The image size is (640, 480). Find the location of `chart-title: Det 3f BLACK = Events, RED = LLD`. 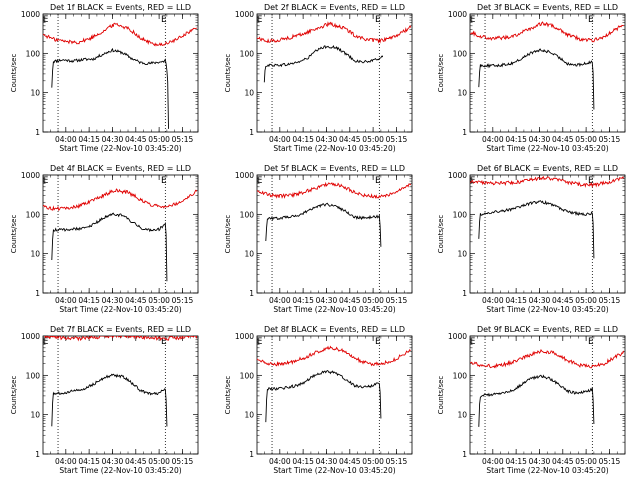

chart-title: Det 3f BLACK = Events, RED = LLD is located at coordinates (547, 7).